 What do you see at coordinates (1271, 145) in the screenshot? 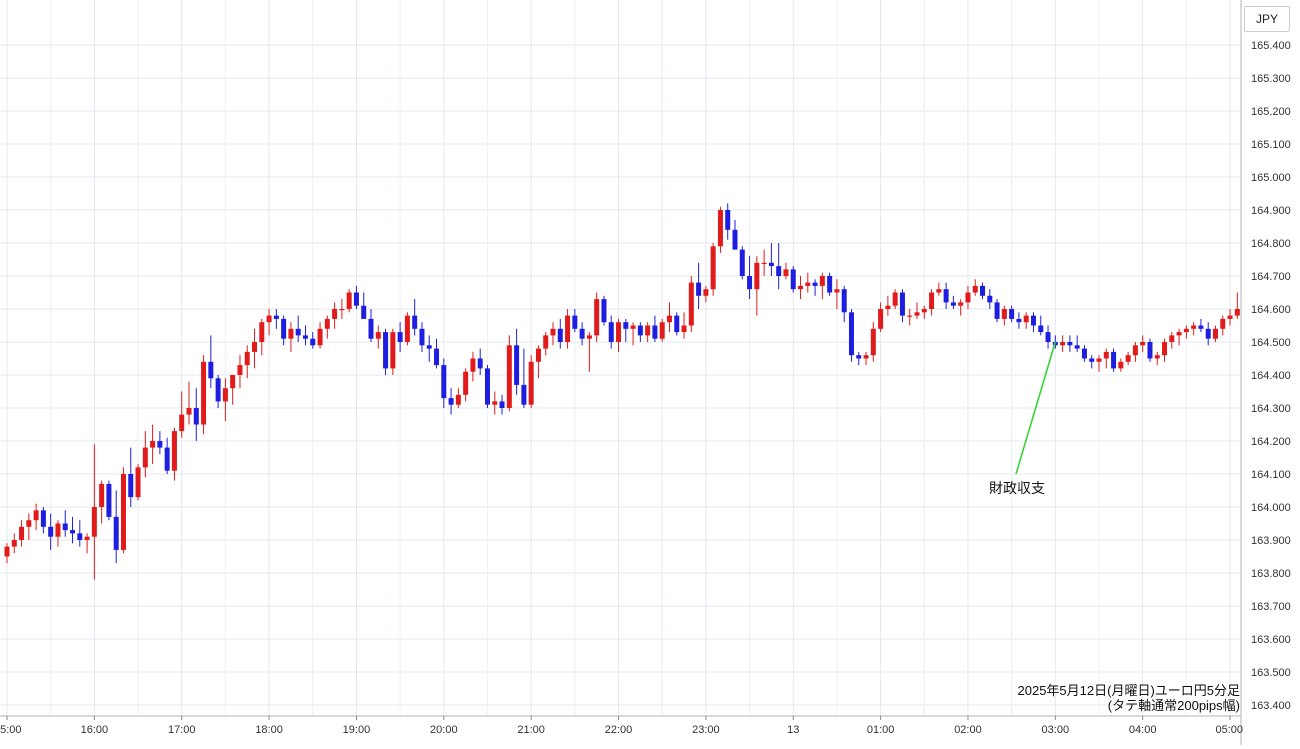
I see `price-tick-label: 165.100` at bounding box center [1271, 145].